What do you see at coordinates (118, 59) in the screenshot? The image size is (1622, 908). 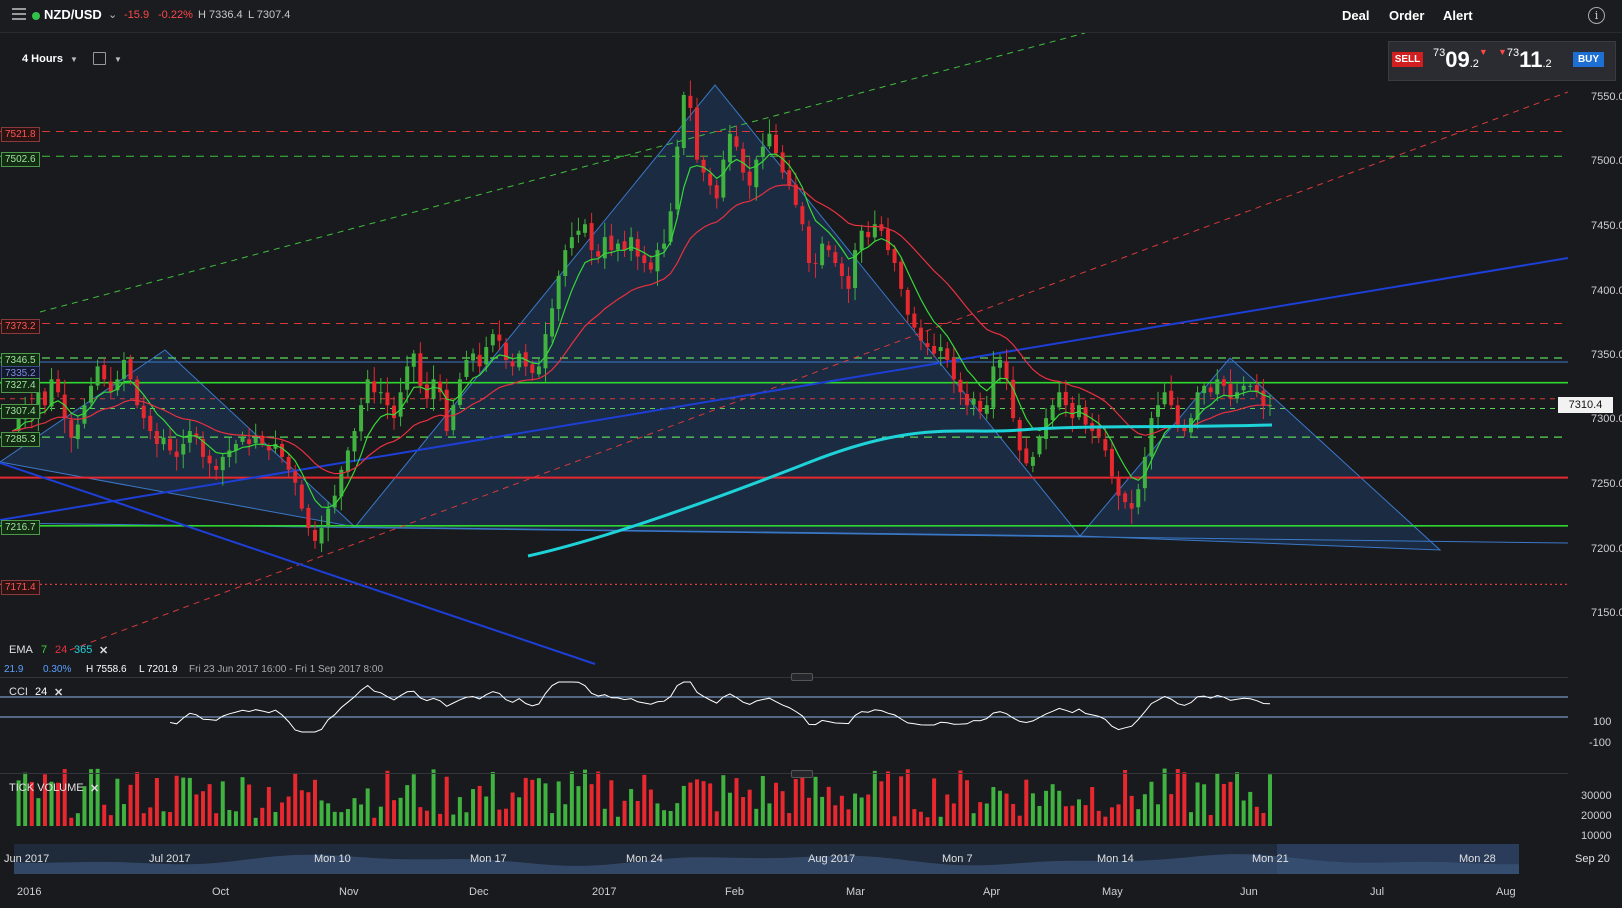 I see `chart-type-caret-icon: ▼` at bounding box center [118, 59].